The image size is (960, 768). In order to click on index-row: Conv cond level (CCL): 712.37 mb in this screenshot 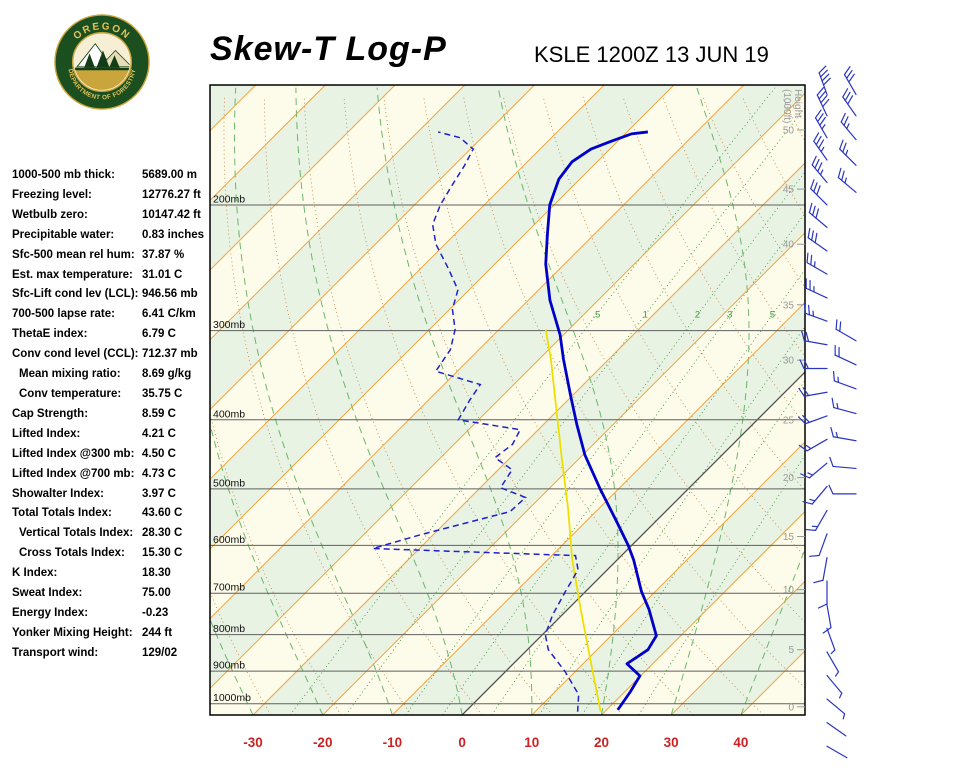, I will do `click(112, 355)`.